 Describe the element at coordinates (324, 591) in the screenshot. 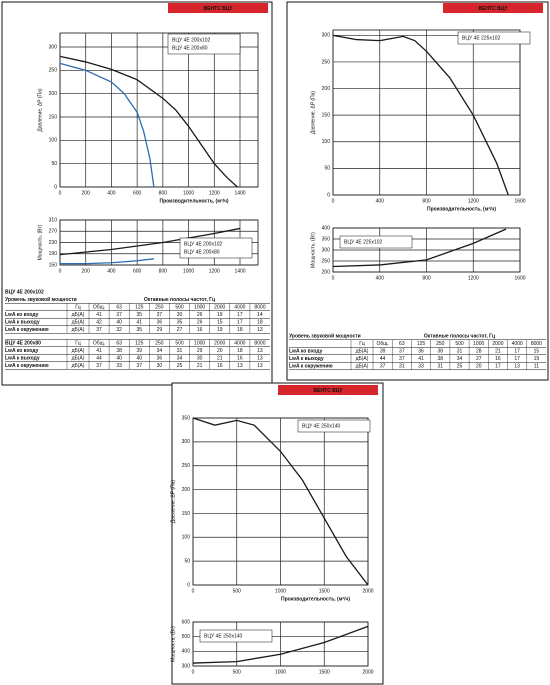

I see `x-tick-label: 1500` at that location.